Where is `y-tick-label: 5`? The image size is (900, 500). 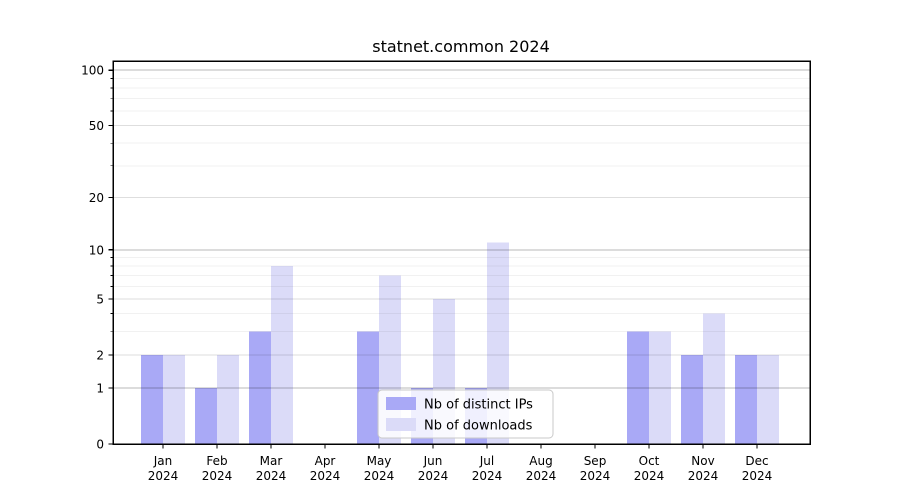 y-tick-label: 5 is located at coordinates (100, 299).